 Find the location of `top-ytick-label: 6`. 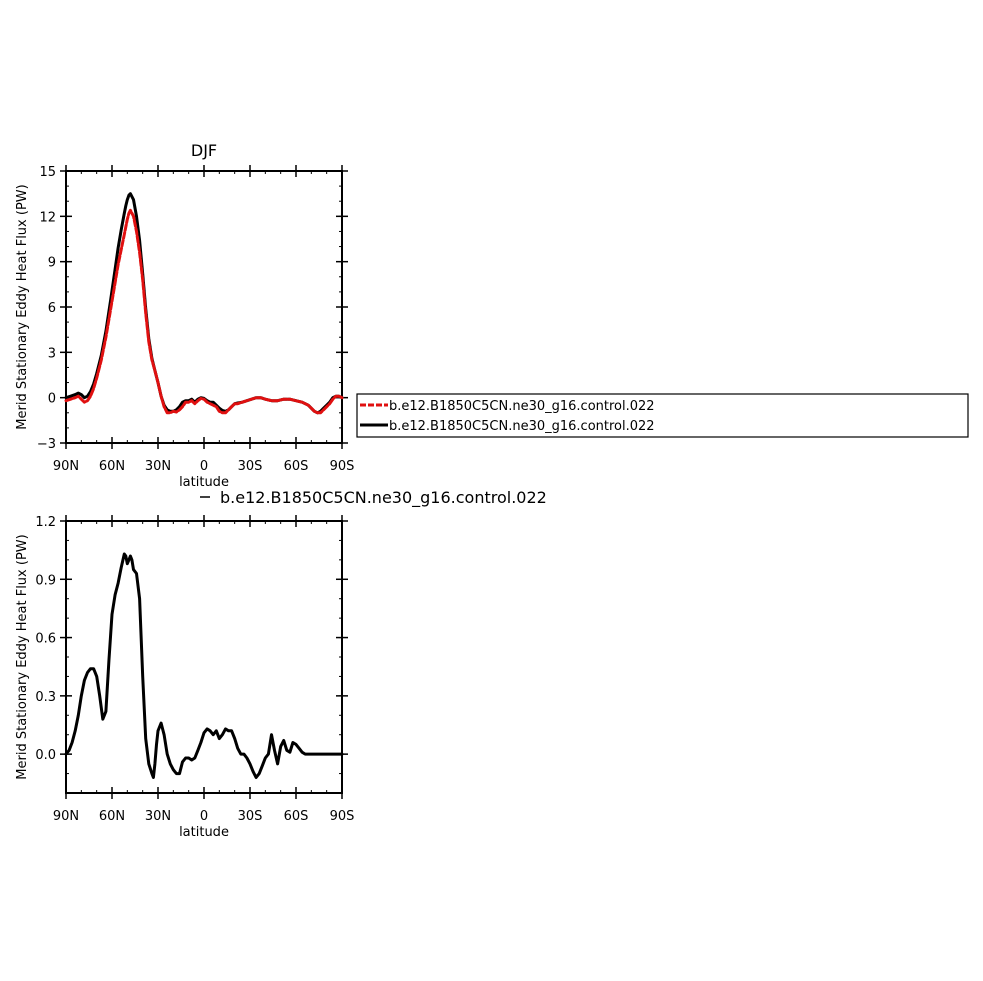

top-ytick-label: 6 is located at coordinates (52, 308).